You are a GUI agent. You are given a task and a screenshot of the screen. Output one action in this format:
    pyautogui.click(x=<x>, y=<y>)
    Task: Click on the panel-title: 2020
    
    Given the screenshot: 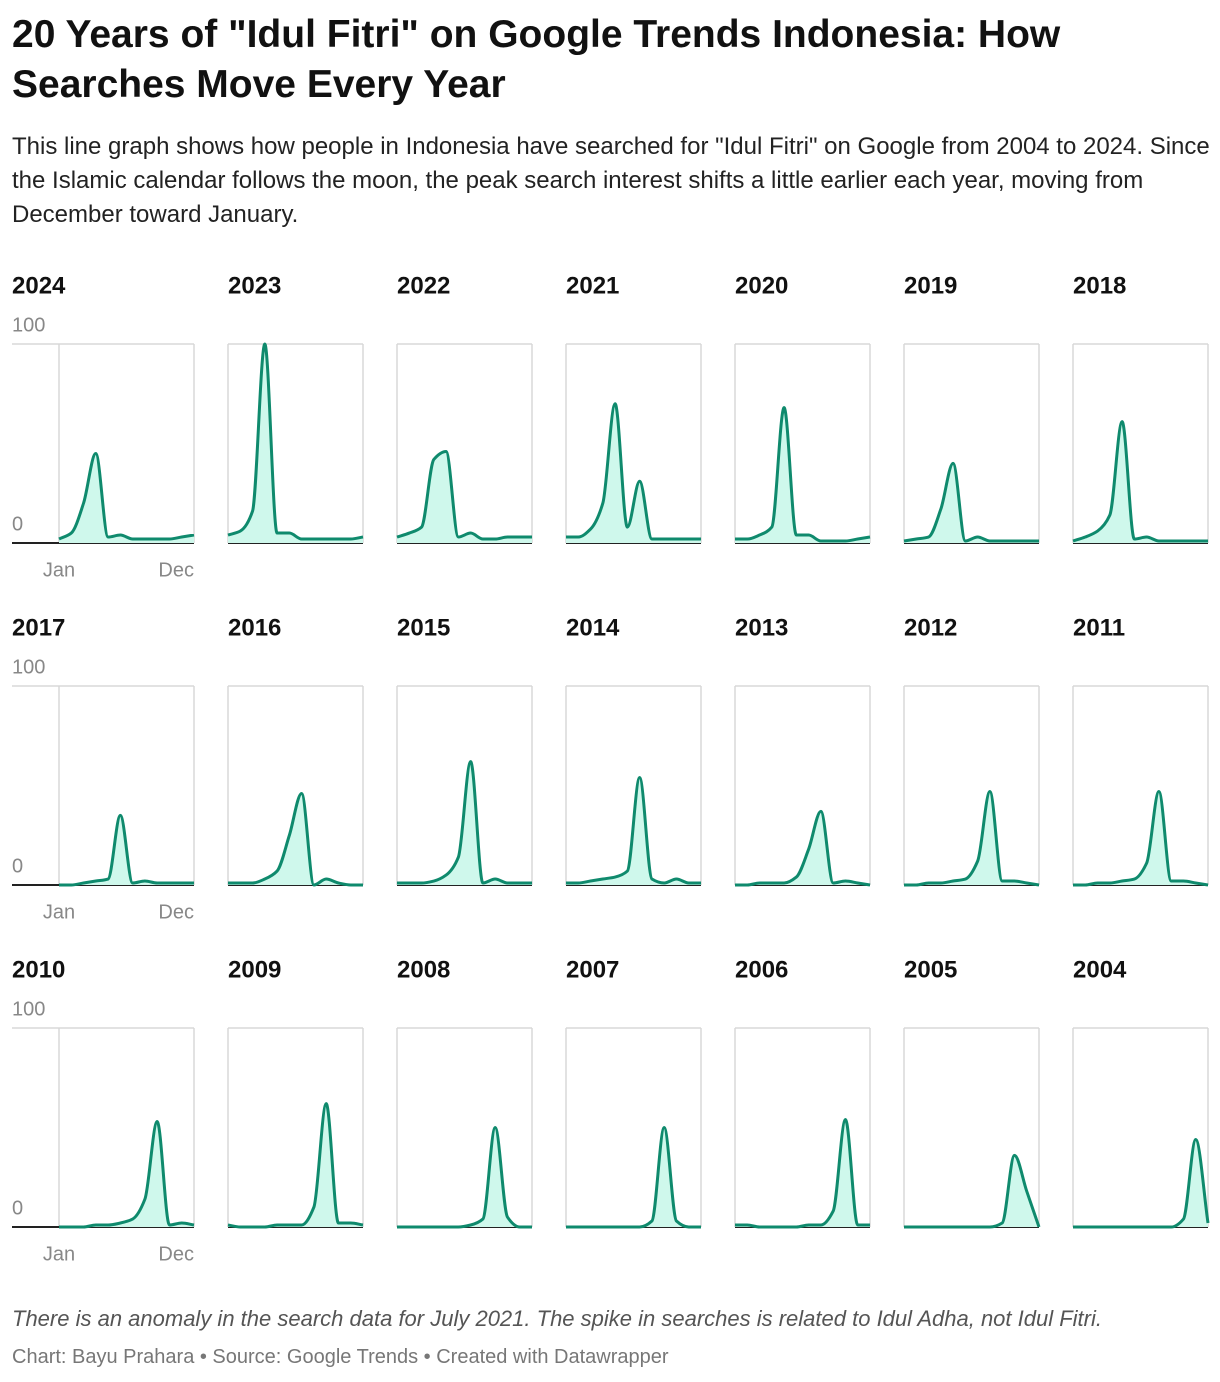 What is the action you would take?
    pyautogui.click(x=761, y=285)
    